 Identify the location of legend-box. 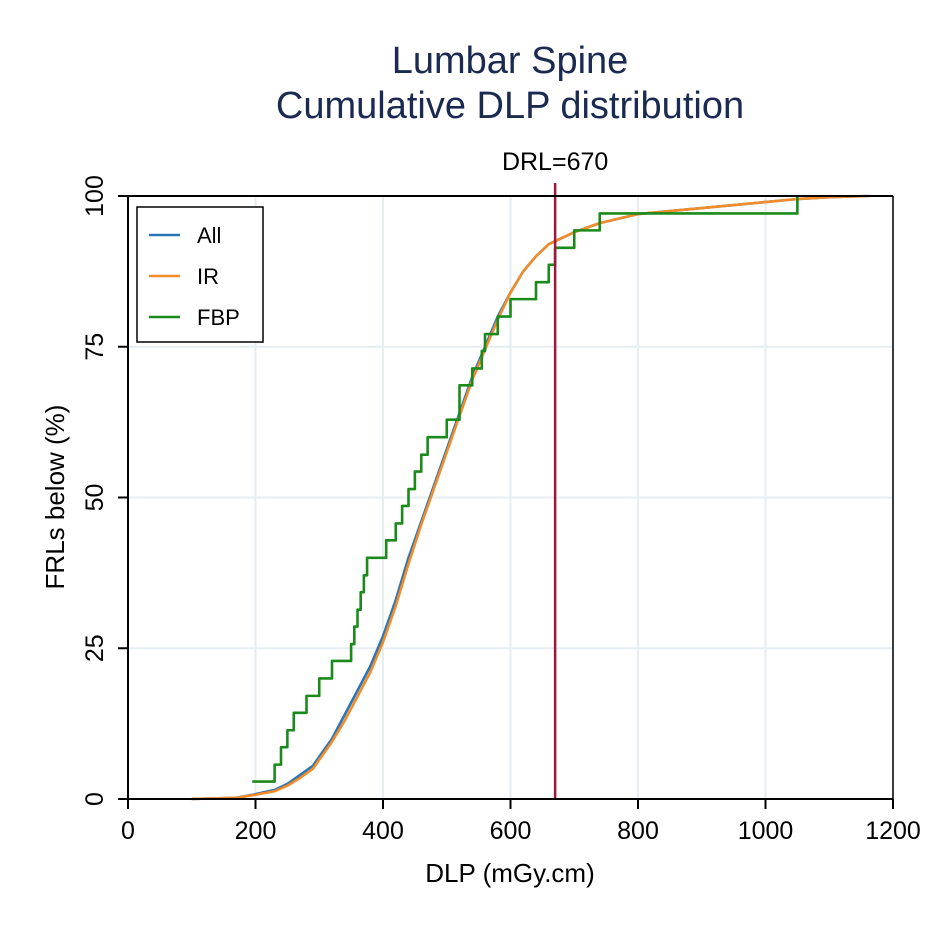
(200, 274).